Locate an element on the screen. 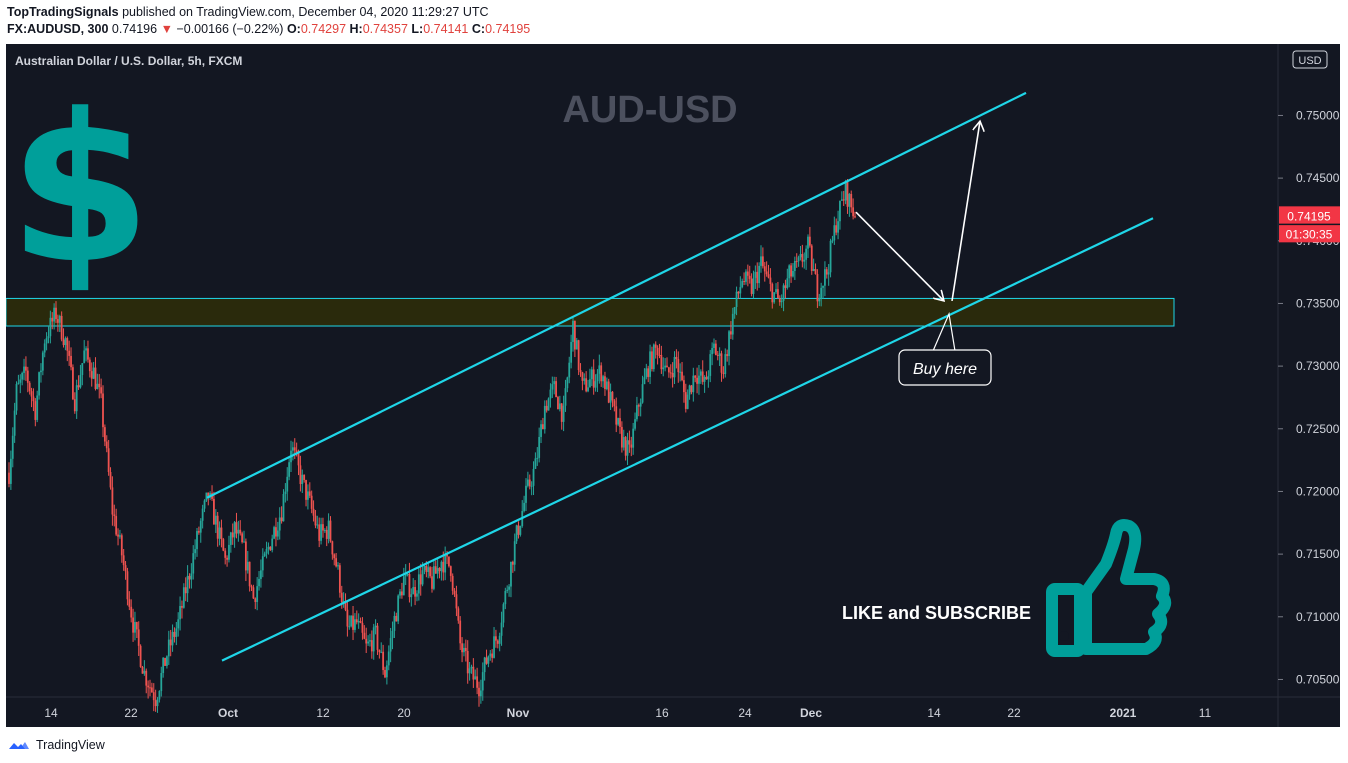 The width and height of the screenshot is (1348, 763). low-label: L: is located at coordinates (417, 29).